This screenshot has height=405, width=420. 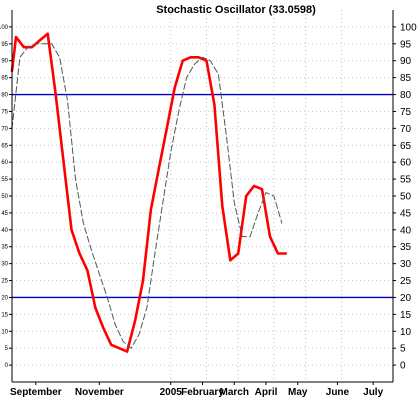 What do you see at coordinates (36, 392) in the screenshot?
I see `x-tick-label: September` at bounding box center [36, 392].